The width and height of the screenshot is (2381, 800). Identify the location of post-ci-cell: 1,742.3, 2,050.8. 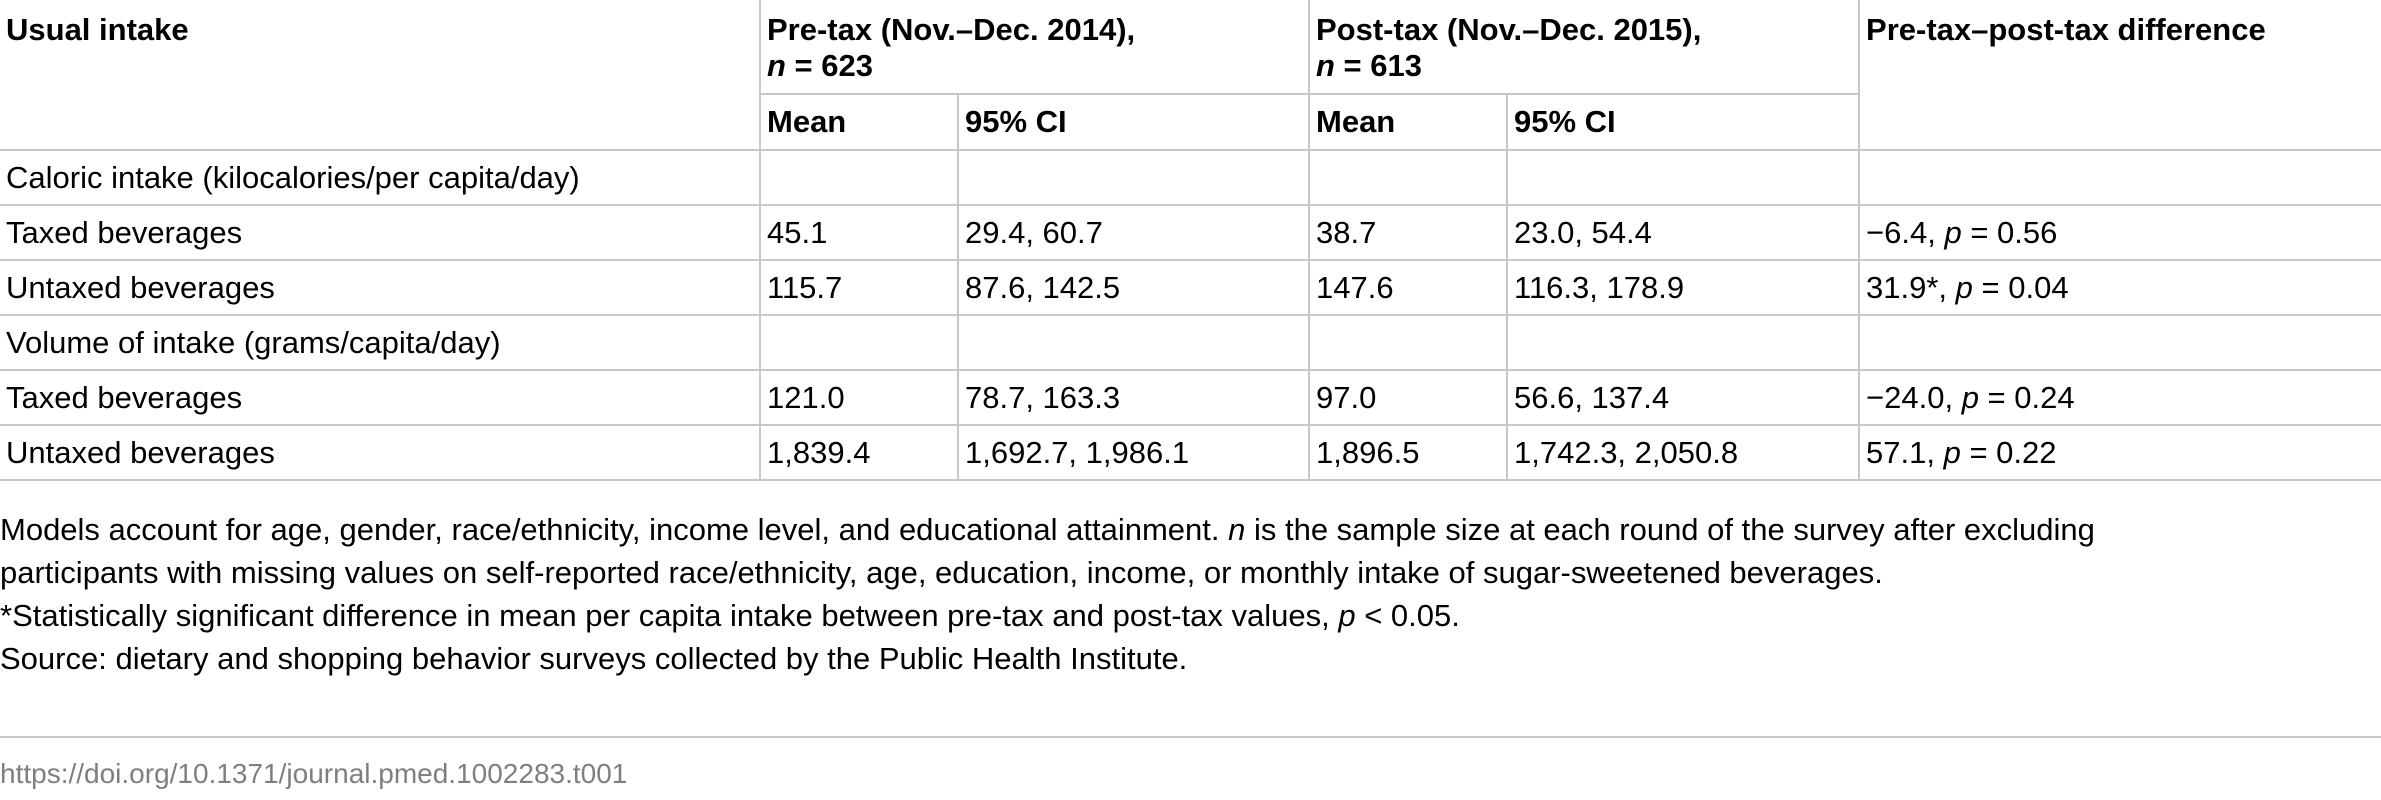
(1683, 452).